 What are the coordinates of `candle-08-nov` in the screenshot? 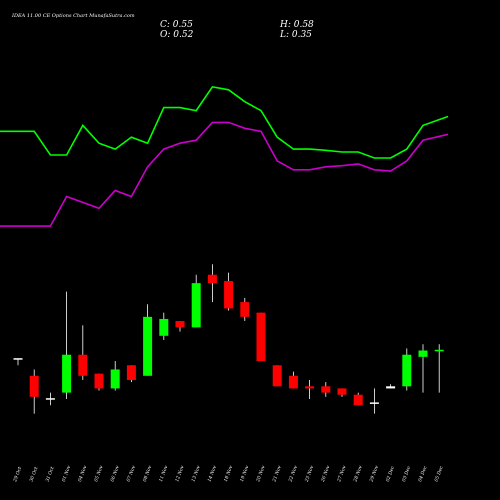 It's located at (148, 340).